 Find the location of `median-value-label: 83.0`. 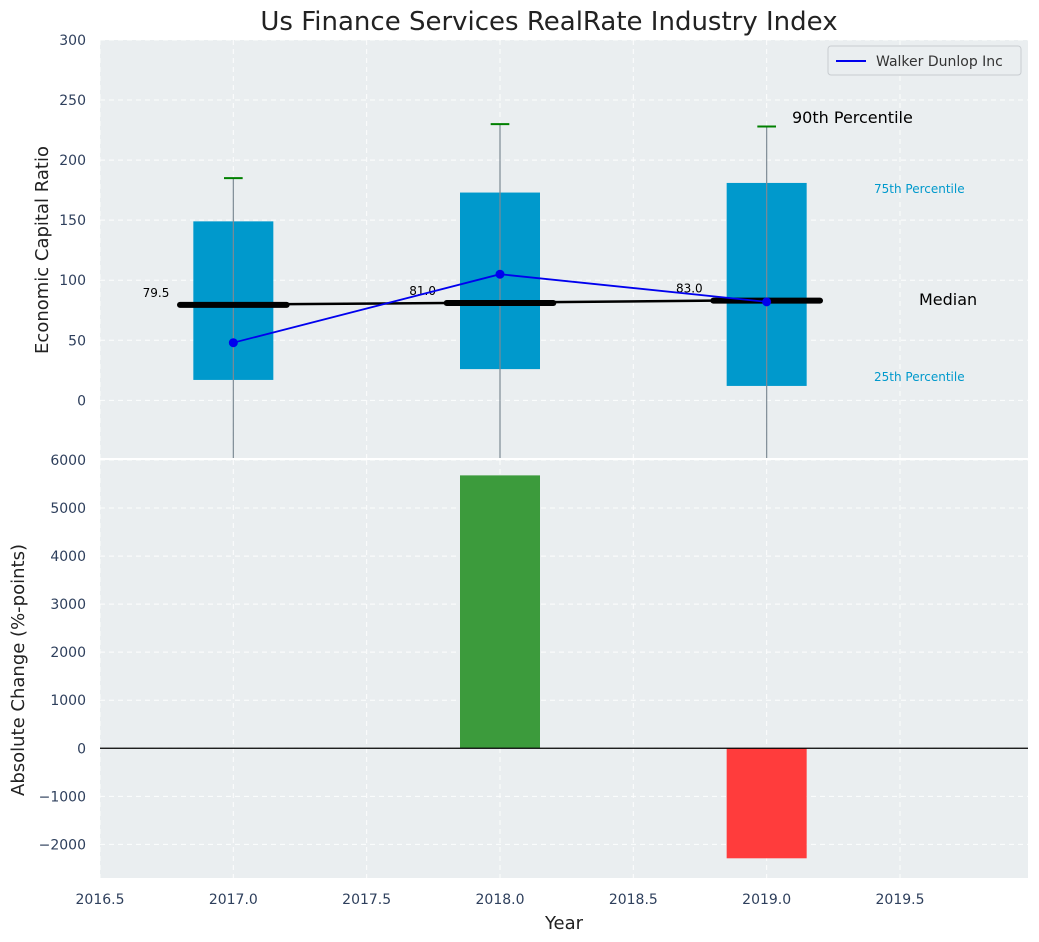

median-value-label: 83.0 is located at coordinates (689, 289).